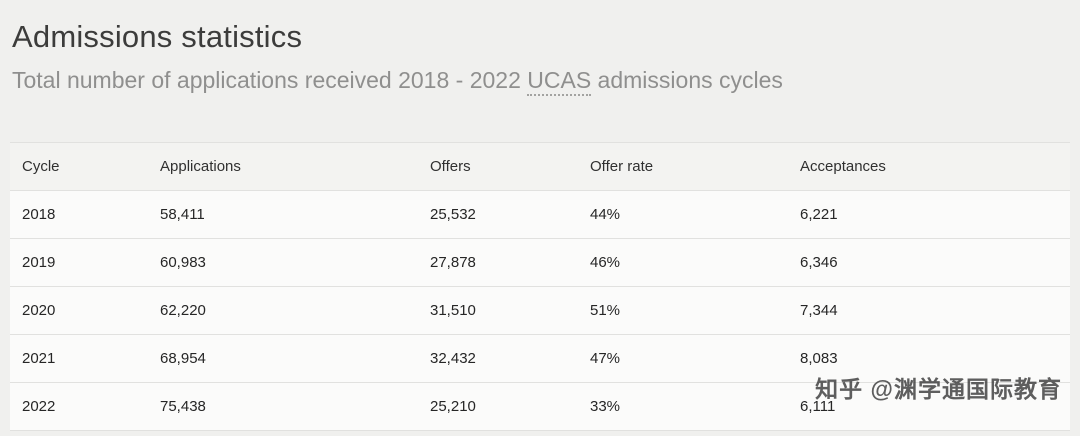 The width and height of the screenshot is (1080, 436). I want to click on table-cell-cycle: 2021, so click(79, 358).